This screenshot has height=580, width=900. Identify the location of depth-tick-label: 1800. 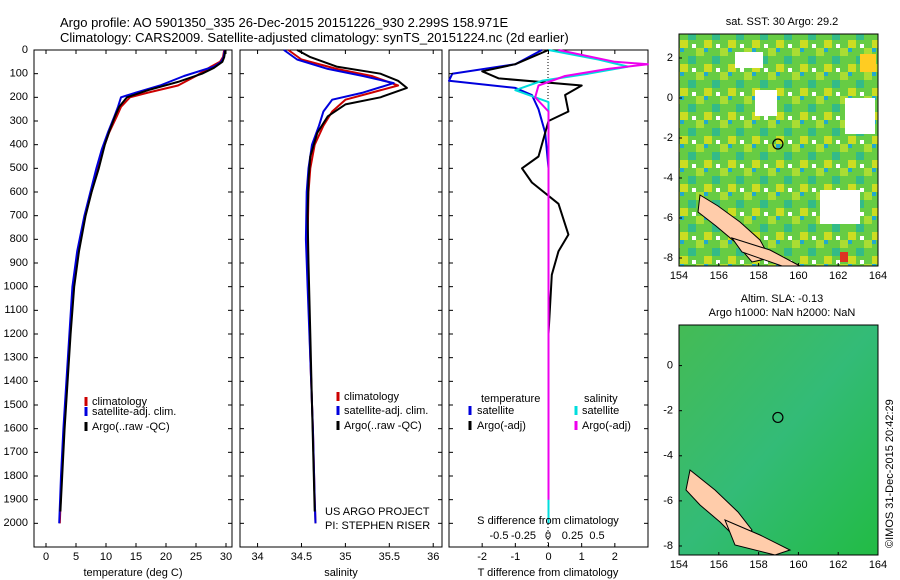
(16, 476).